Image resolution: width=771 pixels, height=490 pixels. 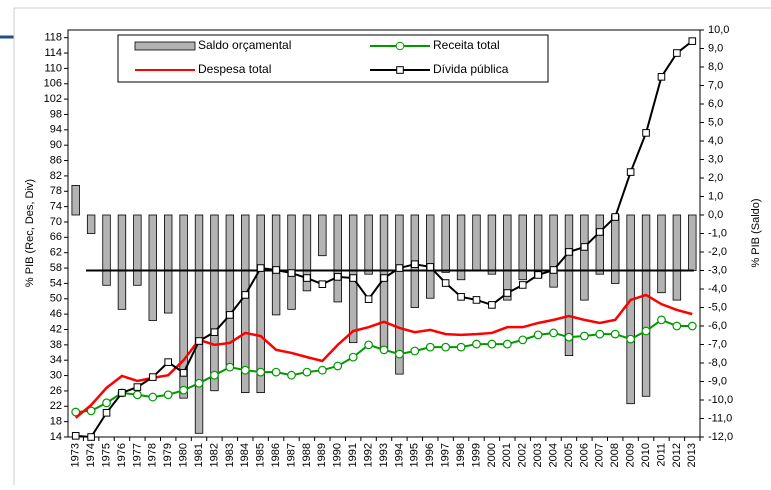 What do you see at coordinates (466, 45) in the screenshot?
I see `legend-label: Receita total` at bounding box center [466, 45].